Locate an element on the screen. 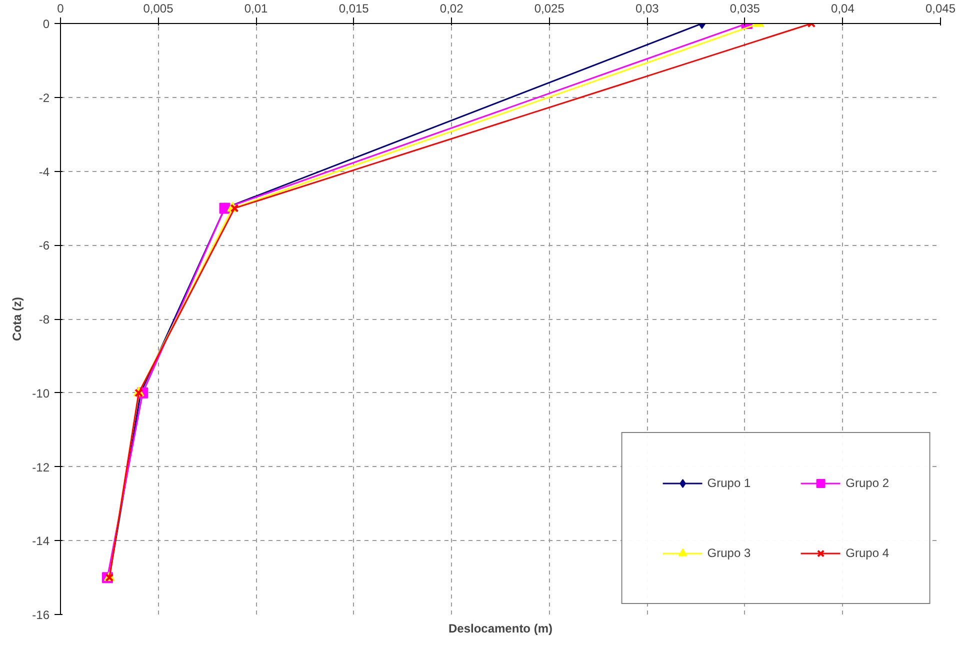 This screenshot has height=645, width=970. y-tick-label: -8 is located at coordinates (44, 319).